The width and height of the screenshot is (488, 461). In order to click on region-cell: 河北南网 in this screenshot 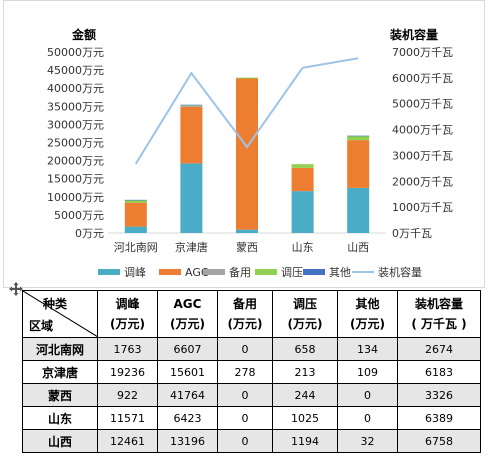, I will do `click(60, 349)`.